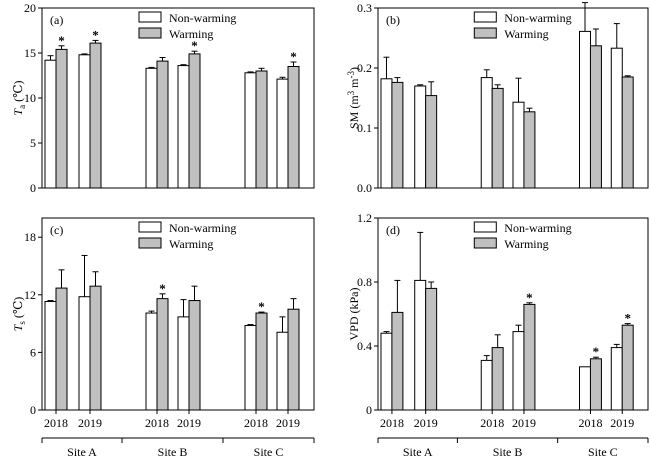 This screenshot has width=650, height=457. I want to click on y-tick-label: 6, so click(33, 352).